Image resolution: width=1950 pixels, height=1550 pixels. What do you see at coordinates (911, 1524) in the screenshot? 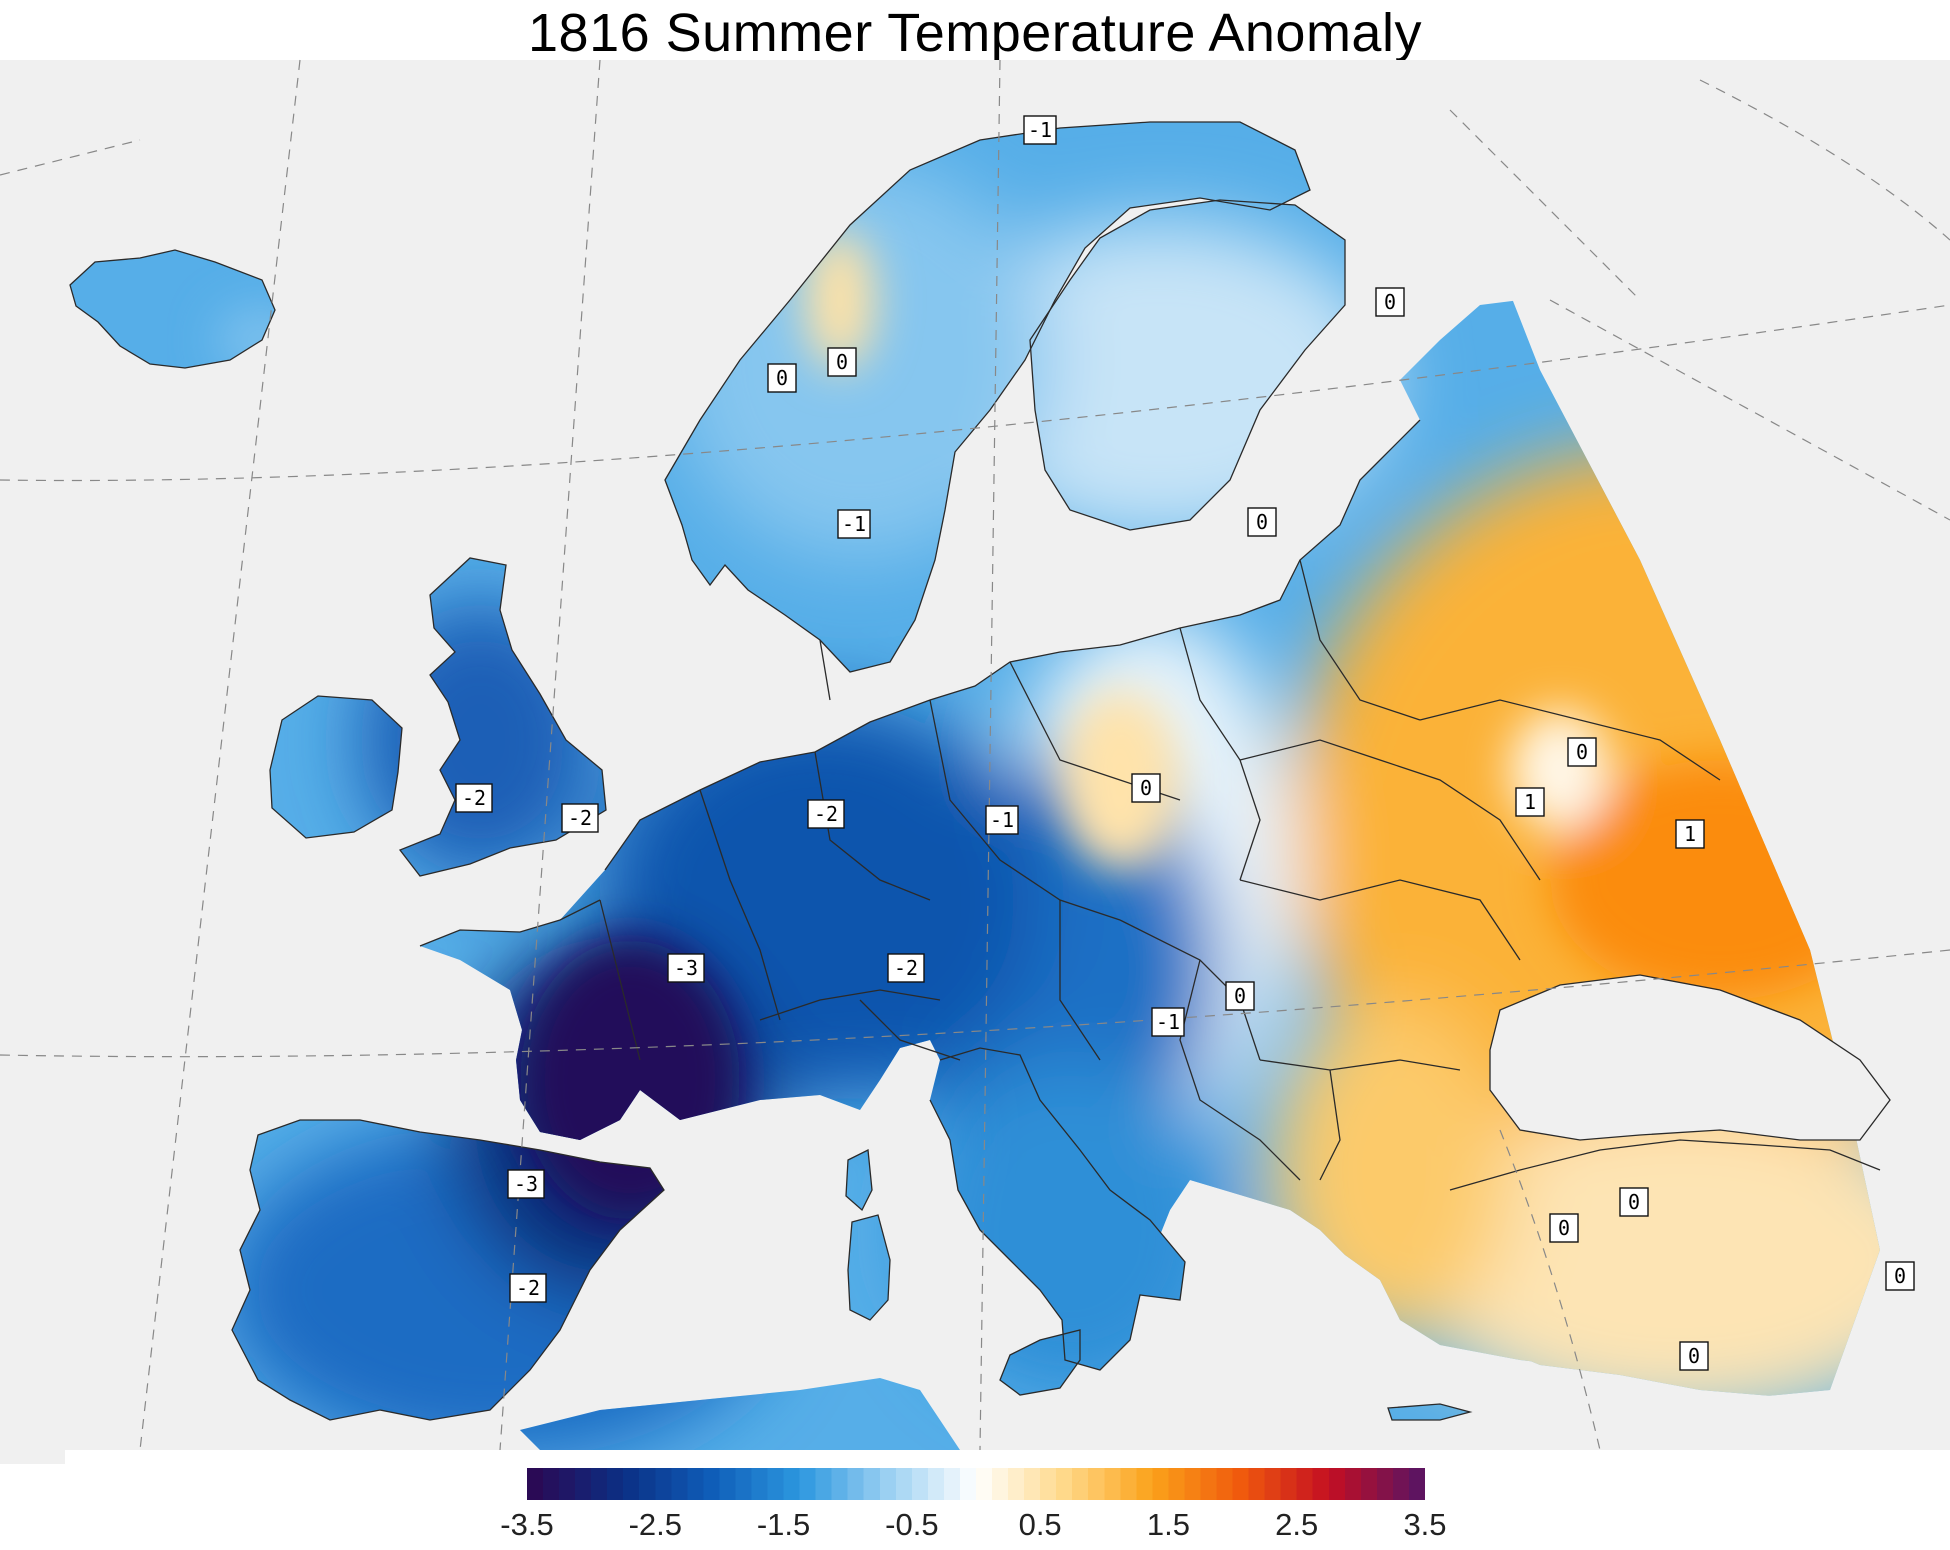
I see `colorbar-tick-label: -0.5` at bounding box center [911, 1524].